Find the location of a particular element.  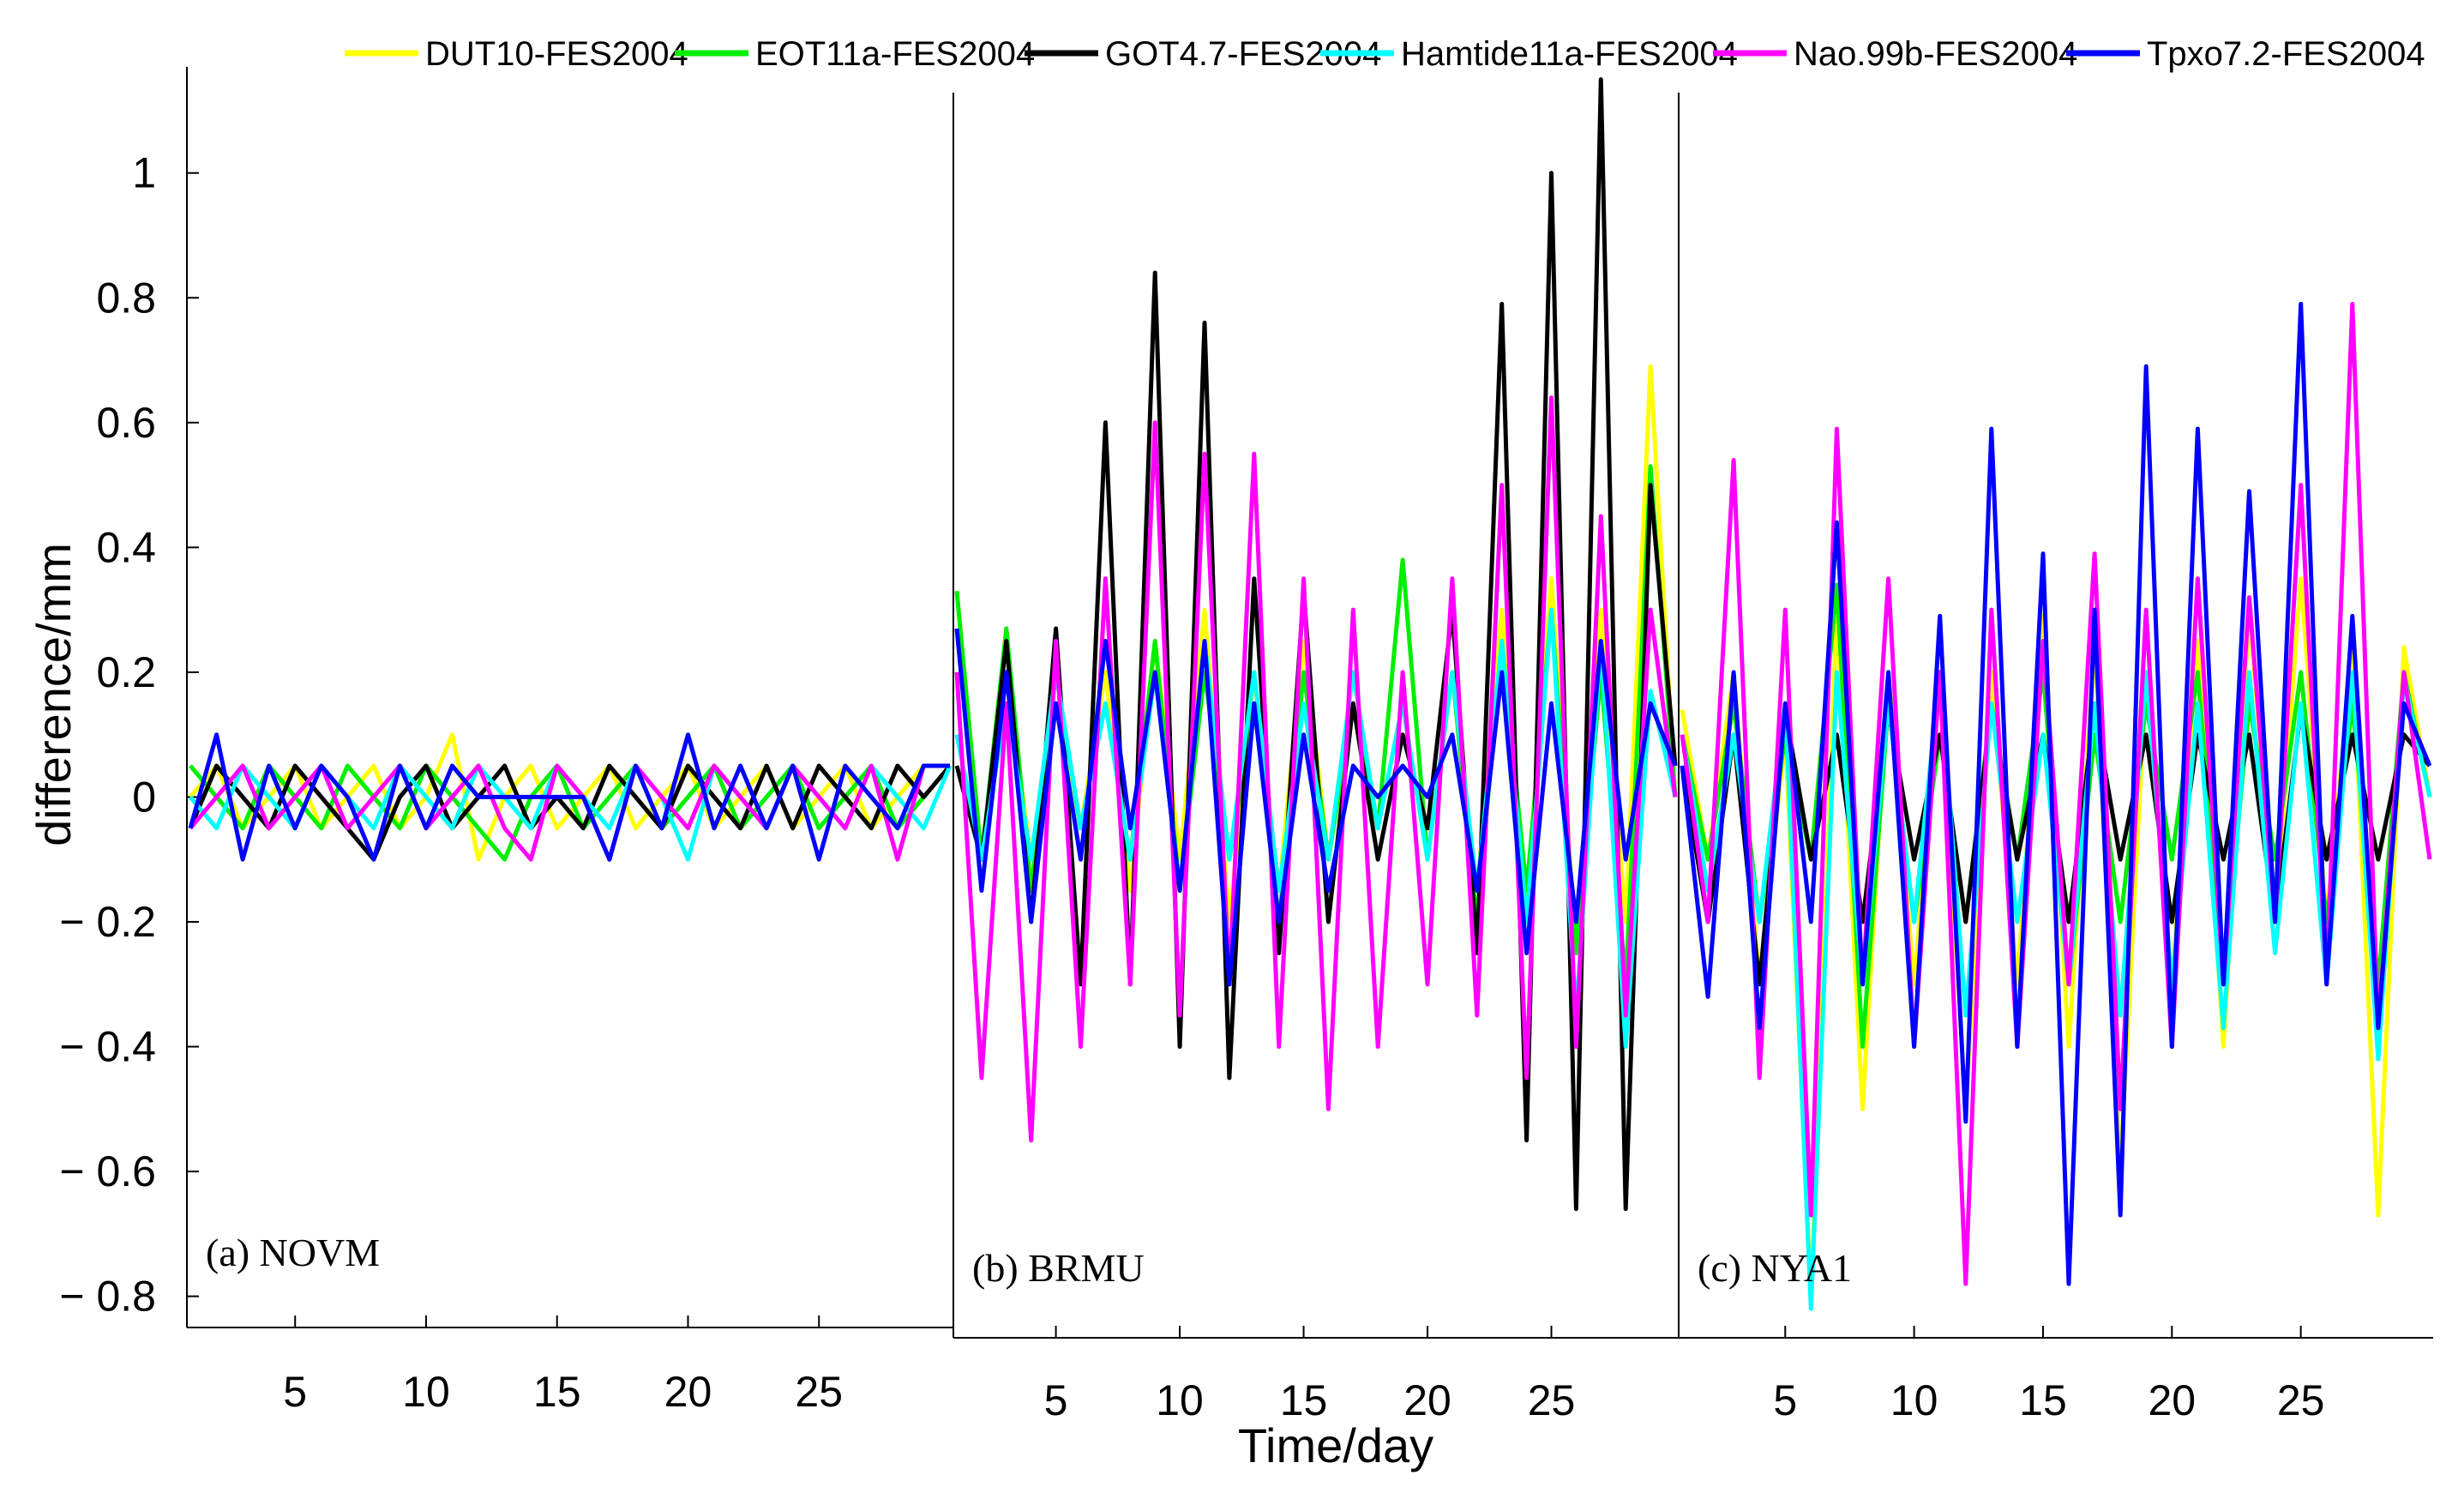

y-tick-label: 0.8 is located at coordinates (126, 298).